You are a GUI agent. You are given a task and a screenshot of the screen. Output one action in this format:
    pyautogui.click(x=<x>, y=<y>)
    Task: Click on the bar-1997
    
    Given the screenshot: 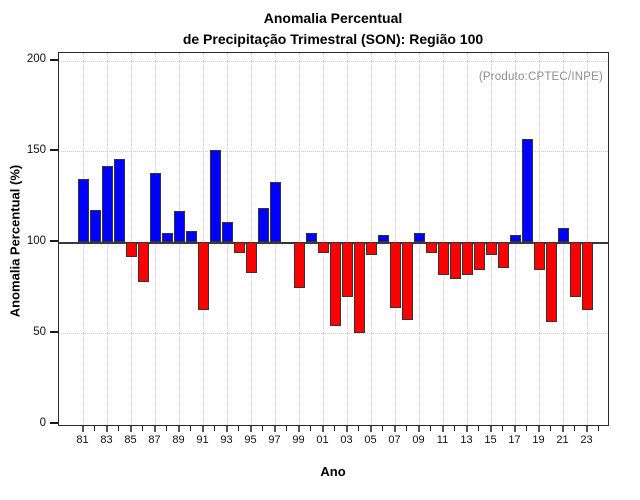 What is the action you would take?
    pyautogui.click(x=275, y=212)
    